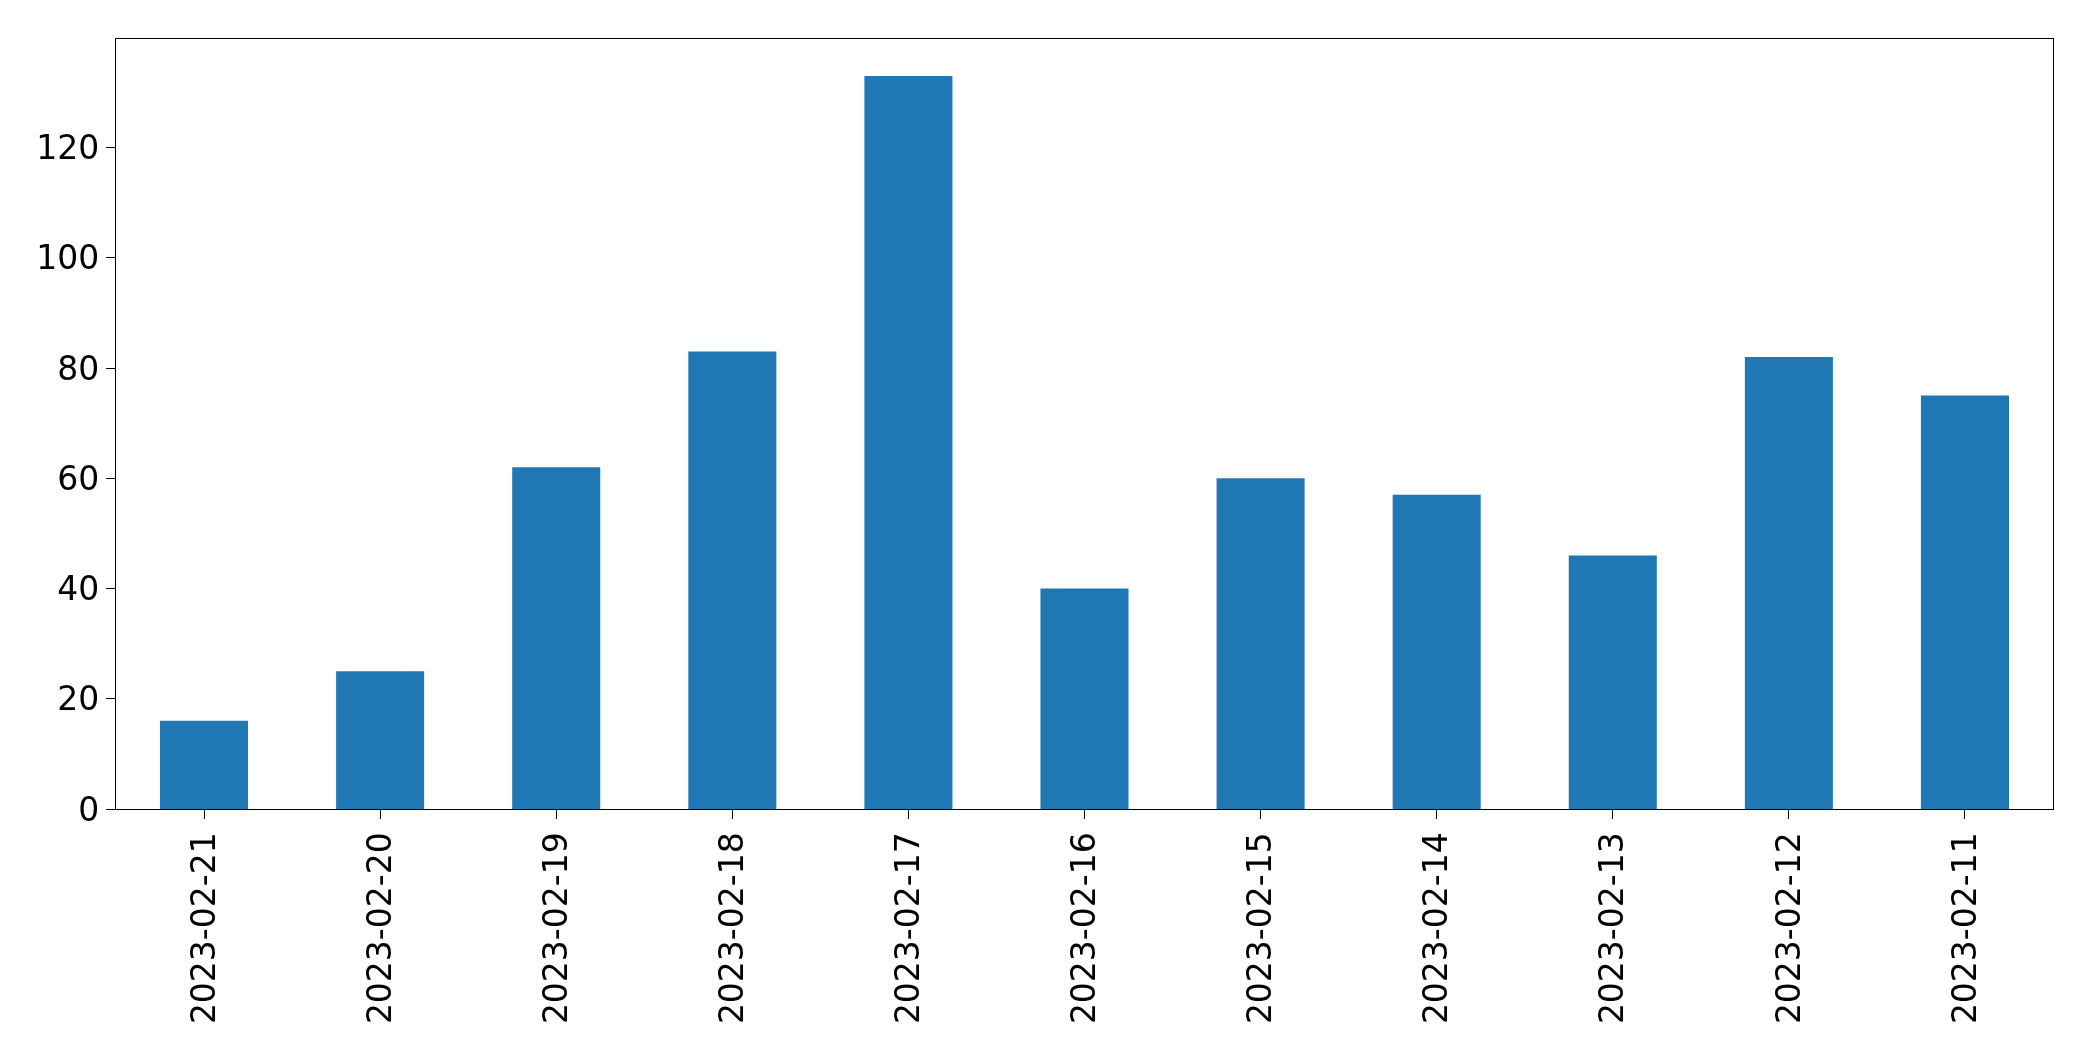  I want to click on x-tick-label: 2023-02-13, so click(1612, 928).